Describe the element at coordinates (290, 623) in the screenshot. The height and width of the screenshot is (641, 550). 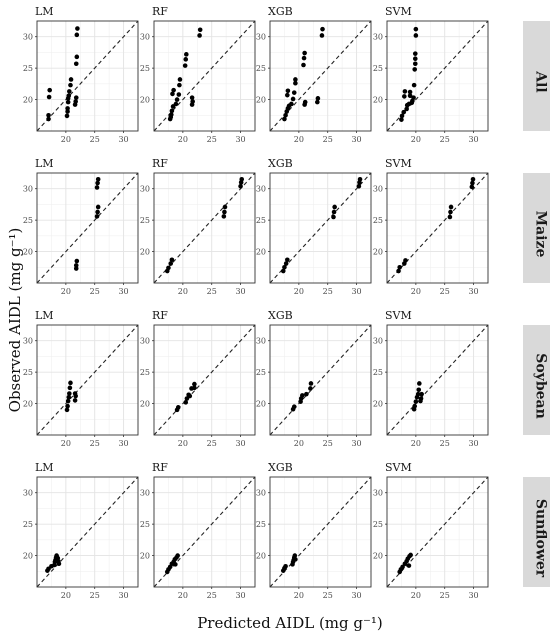
I see `x-axis-title: Predicted AIDL (mg g⁻¹)` at that location.